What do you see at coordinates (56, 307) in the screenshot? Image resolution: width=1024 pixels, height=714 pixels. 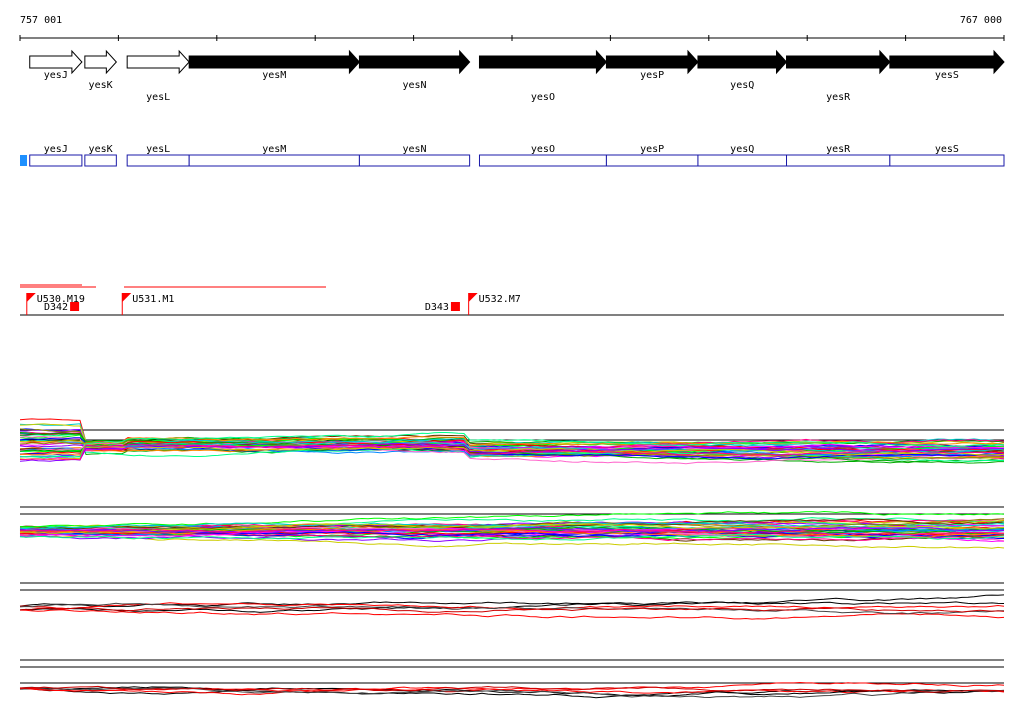 I see `box-label: D342` at bounding box center [56, 307].